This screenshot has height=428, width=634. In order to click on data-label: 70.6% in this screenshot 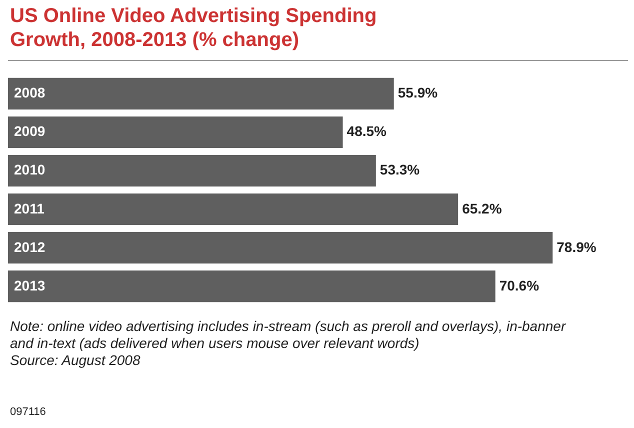, I will do `click(519, 285)`.